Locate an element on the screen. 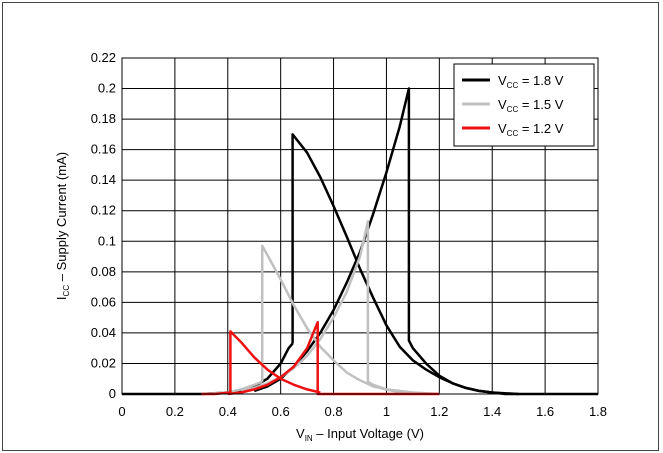  x-tick-label: 1.8 is located at coordinates (598, 411).